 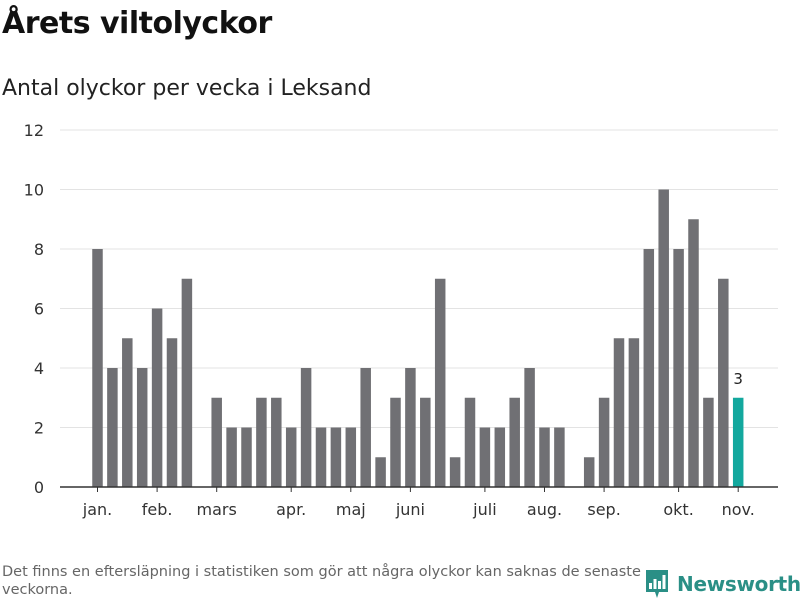 I want to click on x-tick-label: aug., so click(x=544, y=509).